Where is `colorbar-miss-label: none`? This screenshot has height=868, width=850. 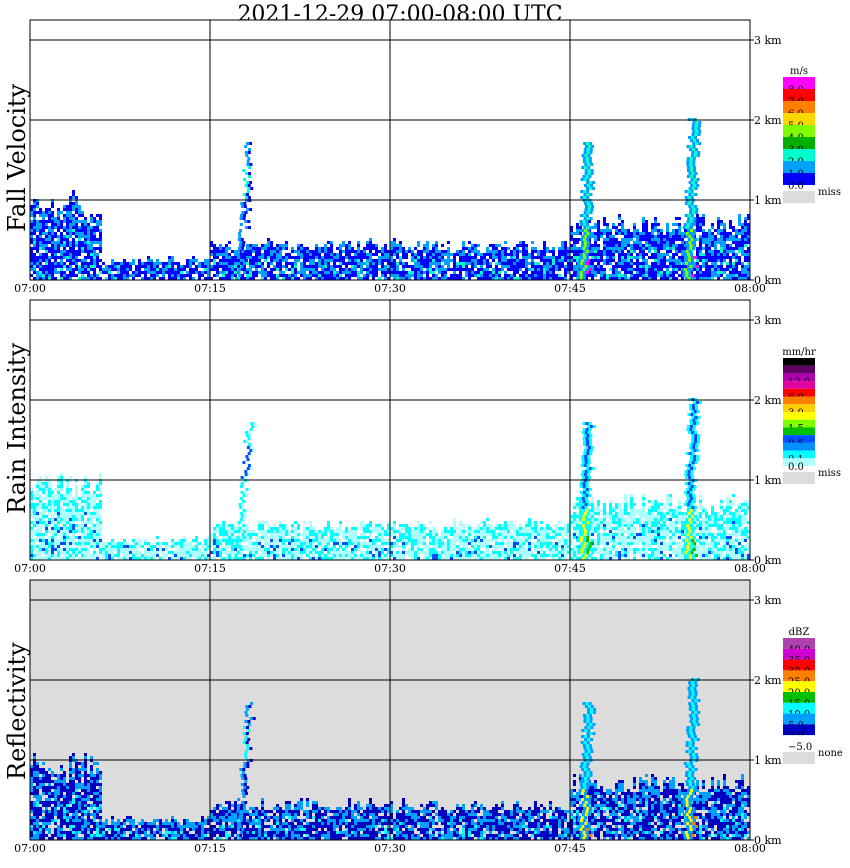
colorbar-miss-label: none is located at coordinates (830, 753).